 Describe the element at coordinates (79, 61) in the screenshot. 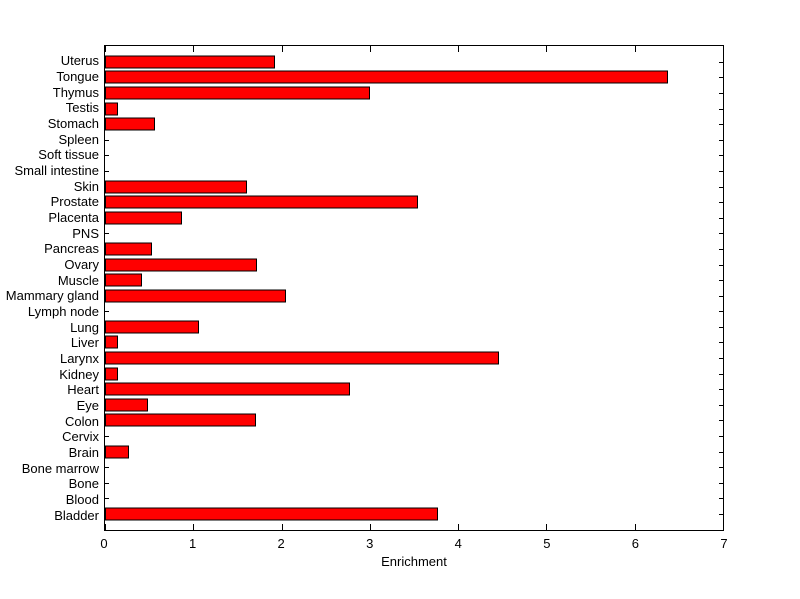

I see `category-label: Uterus` at that location.